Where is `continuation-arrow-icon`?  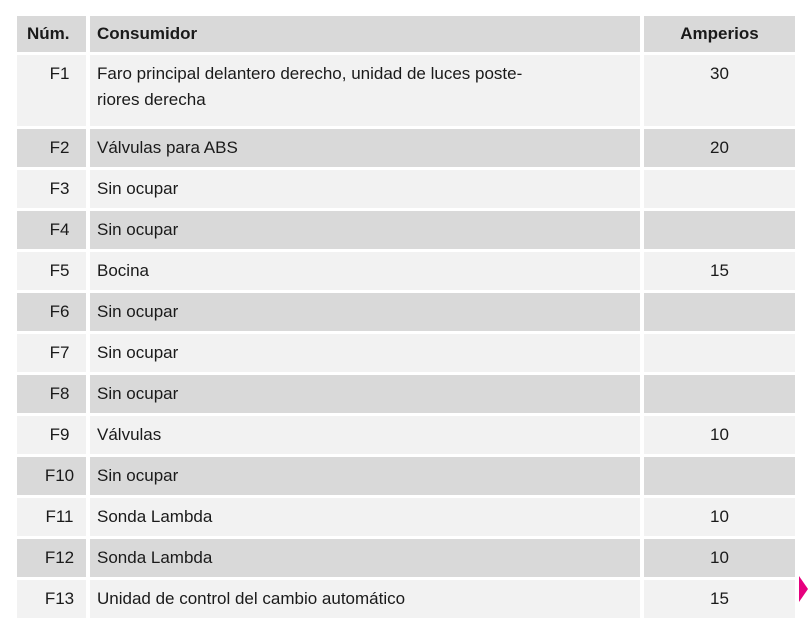
continuation-arrow-icon is located at coordinates (803, 589).